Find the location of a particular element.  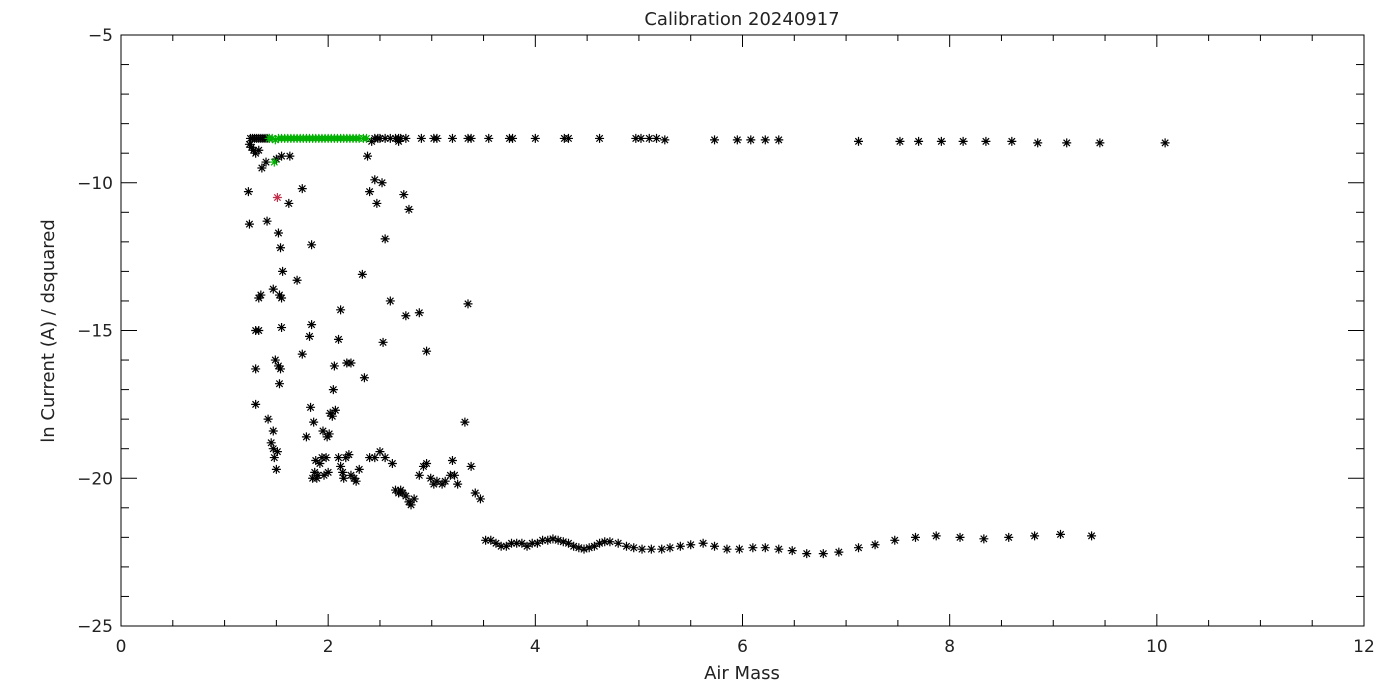

x-tick-label: 0 is located at coordinates (121, 647).